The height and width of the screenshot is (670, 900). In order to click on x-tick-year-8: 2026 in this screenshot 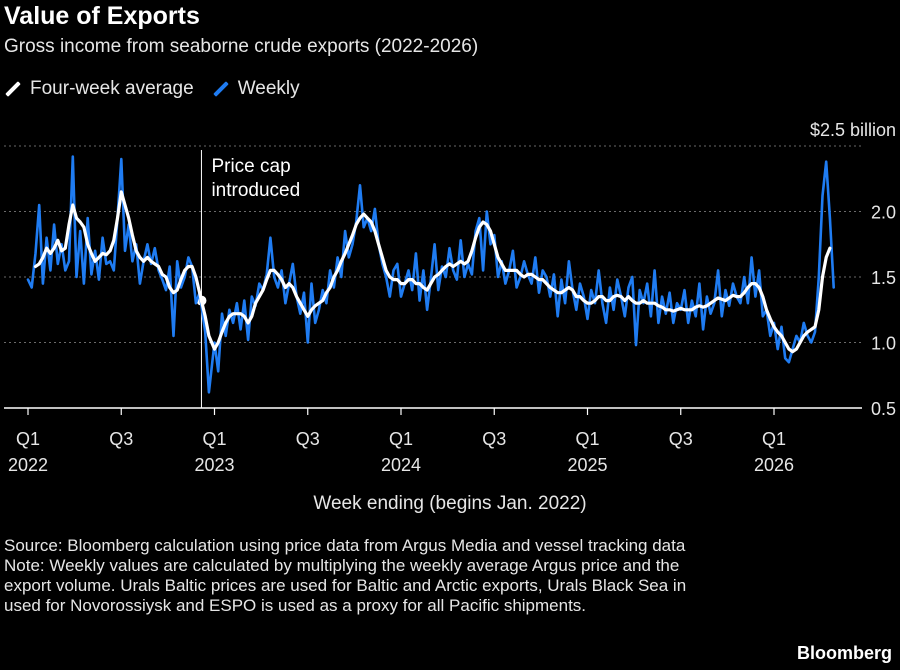, I will do `click(774, 465)`.